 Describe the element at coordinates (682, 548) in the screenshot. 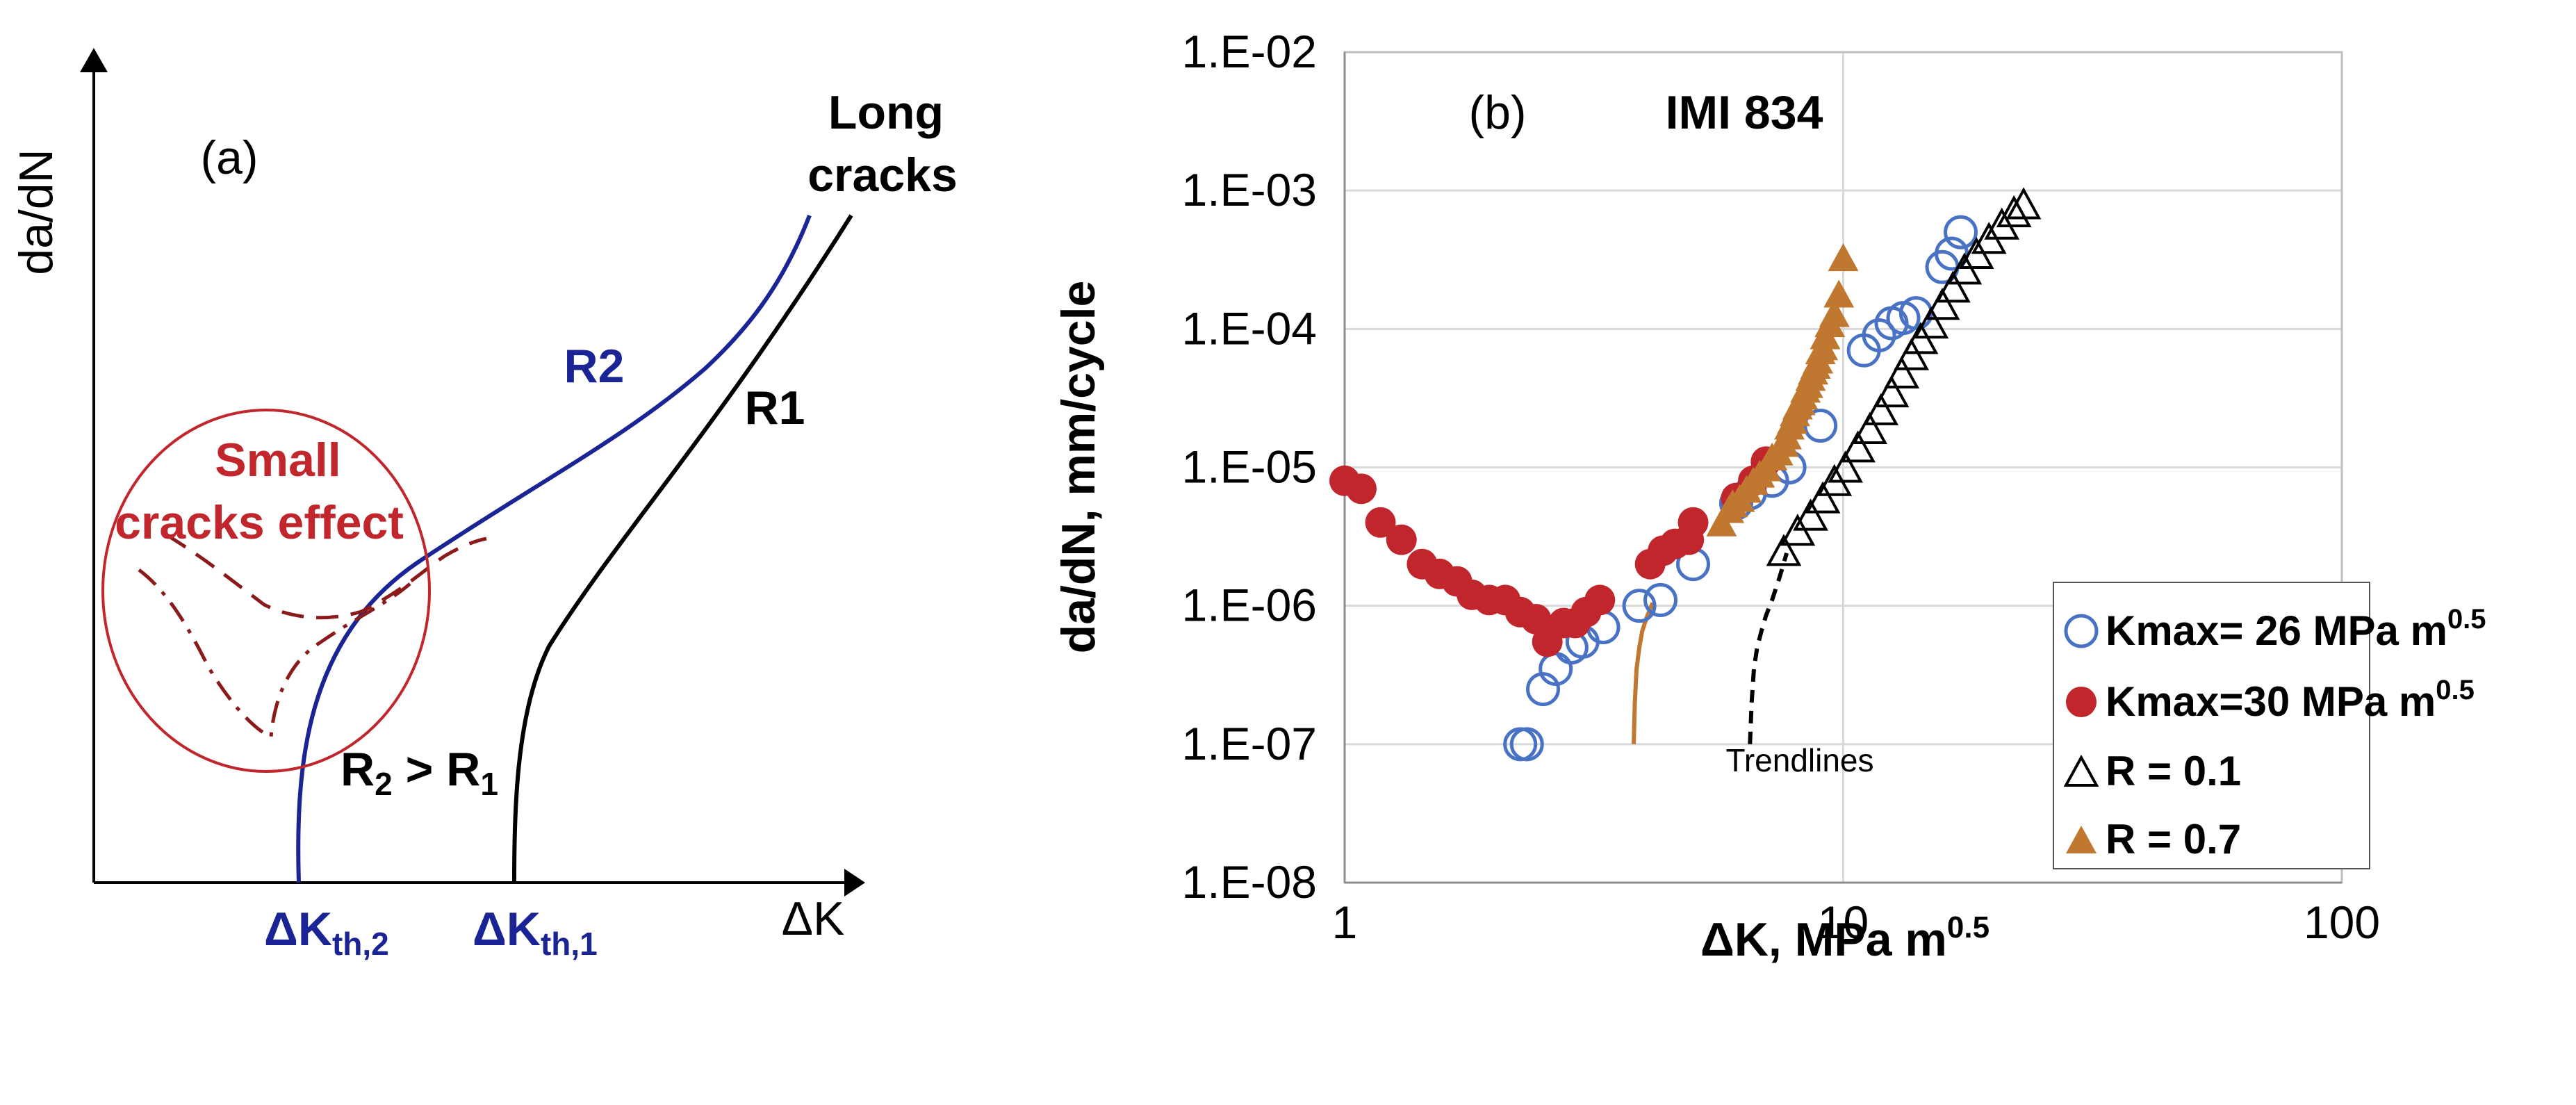

I see `r1-curve` at that location.